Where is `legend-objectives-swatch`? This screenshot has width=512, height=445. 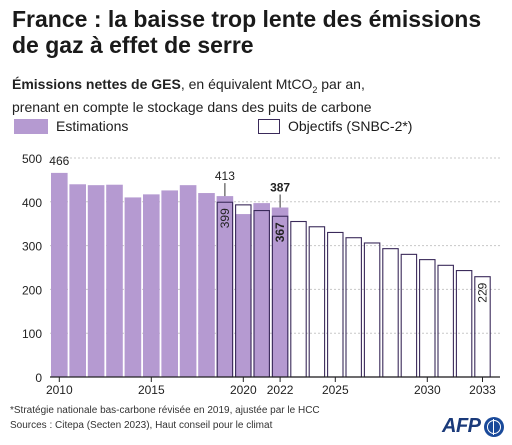
legend-objectives-swatch is located at coordinates (269, 126).